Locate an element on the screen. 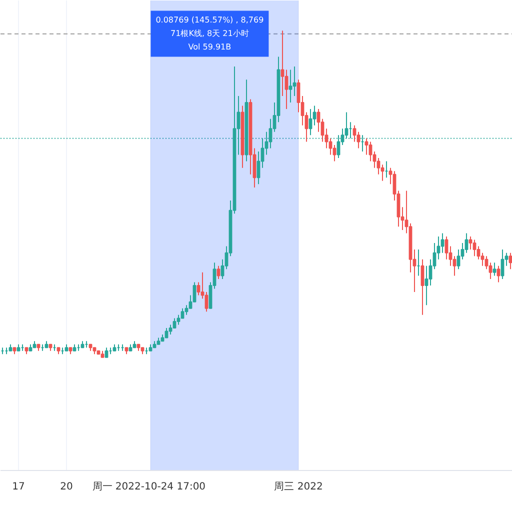 This screenshot has height=528, width=512. annotation: Vol 59.91B is located at coordinates (210, 47).